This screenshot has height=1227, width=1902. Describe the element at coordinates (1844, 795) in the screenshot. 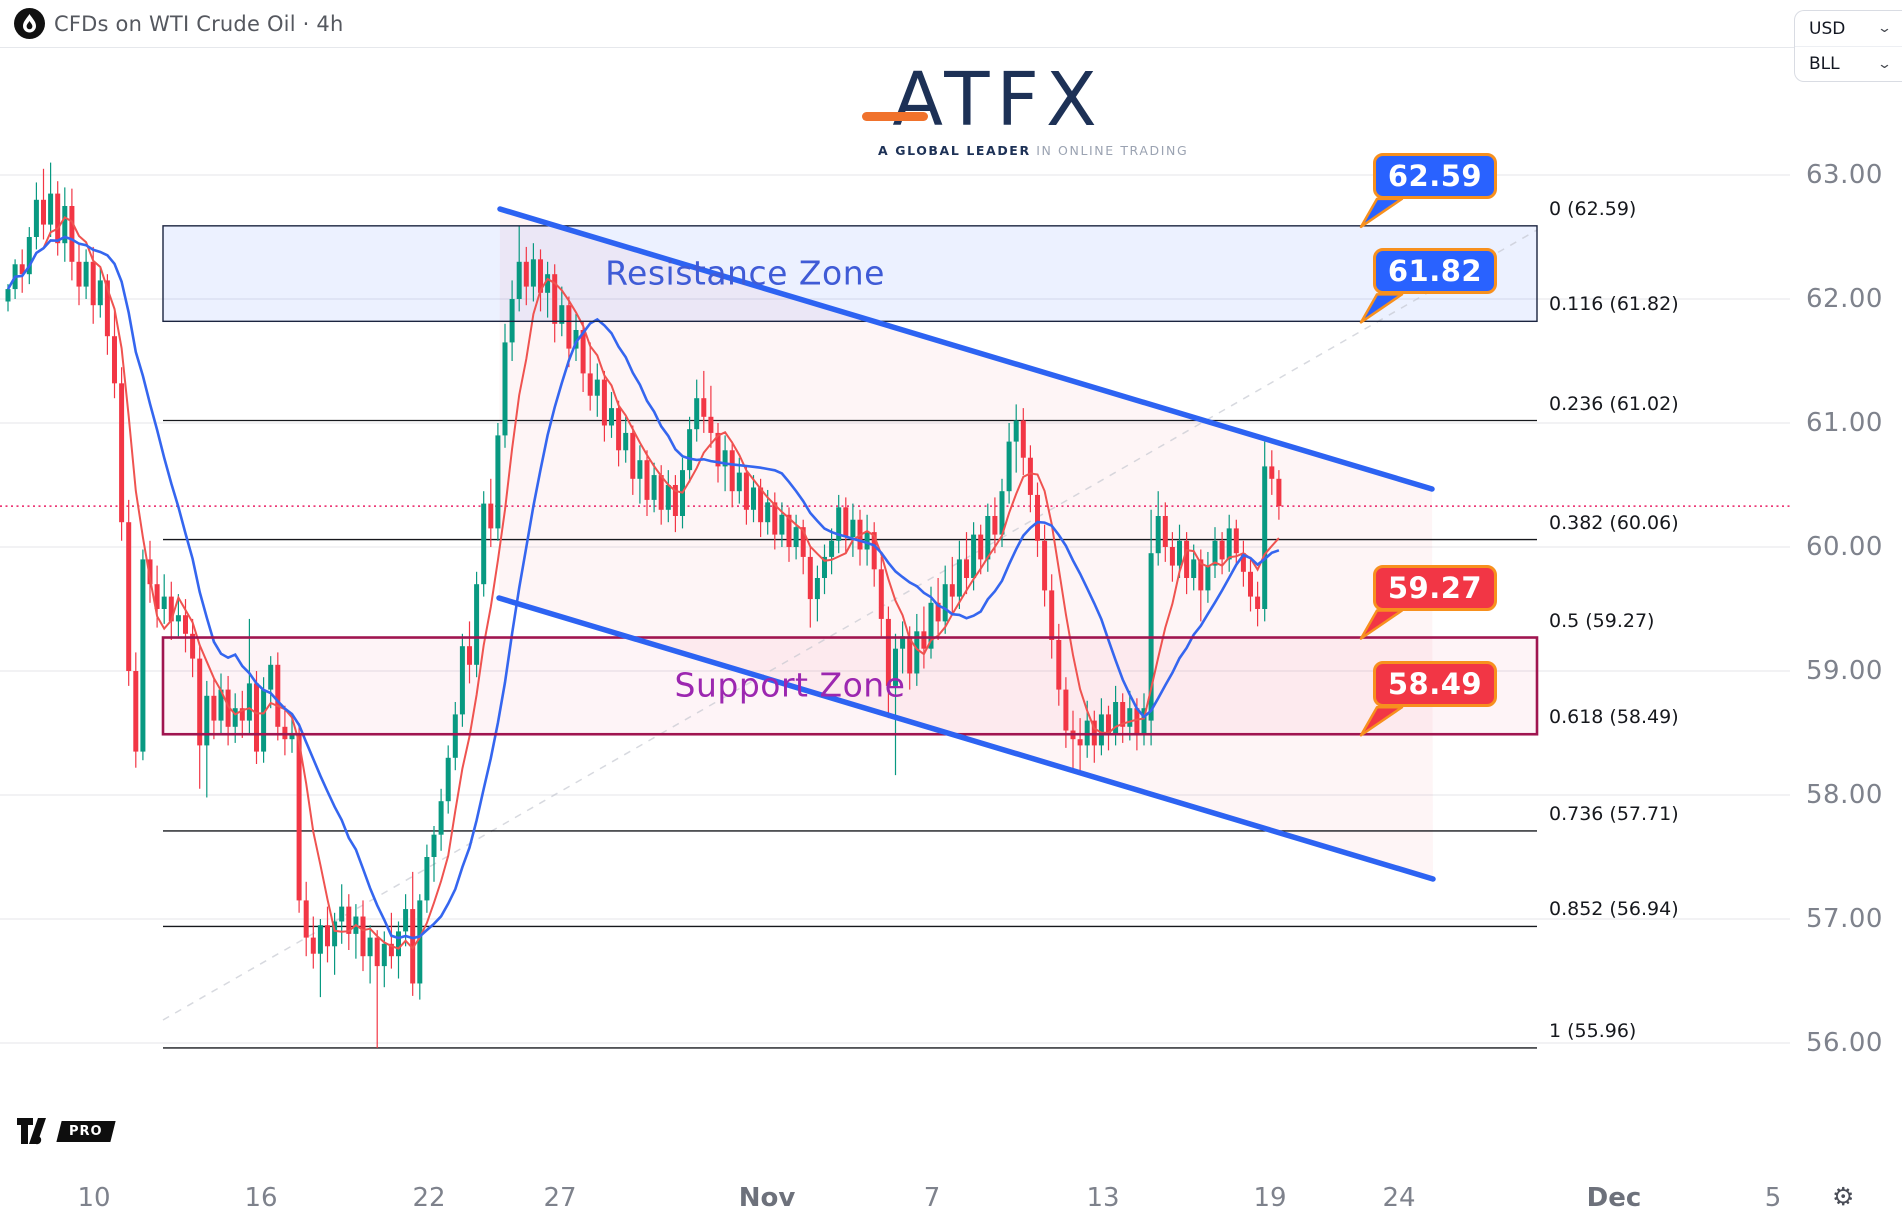

I see `price-axis-label: 58.00` at that location.